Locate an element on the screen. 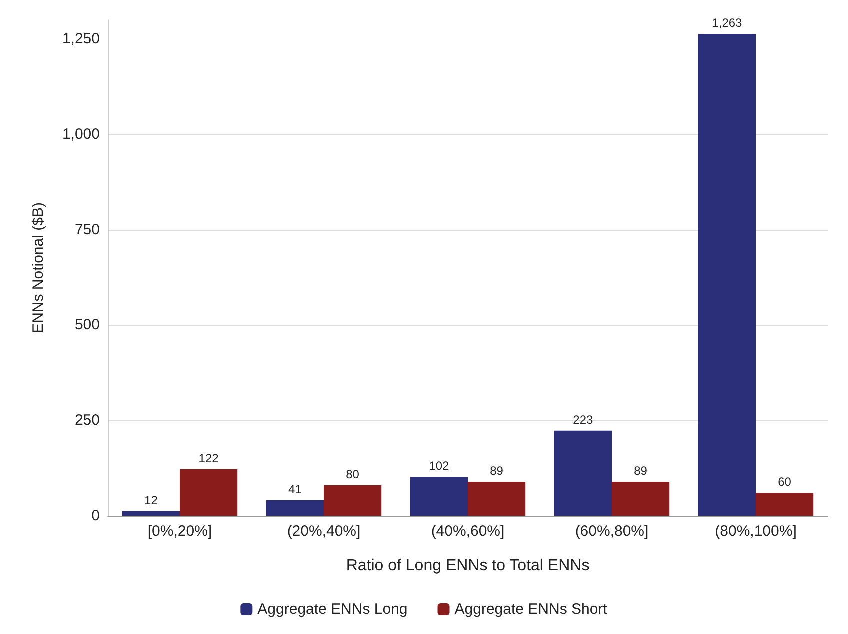 This screenshot has height=634, width=848. x-tick-label: (80%,100%] is located at coordinates (756, 531).